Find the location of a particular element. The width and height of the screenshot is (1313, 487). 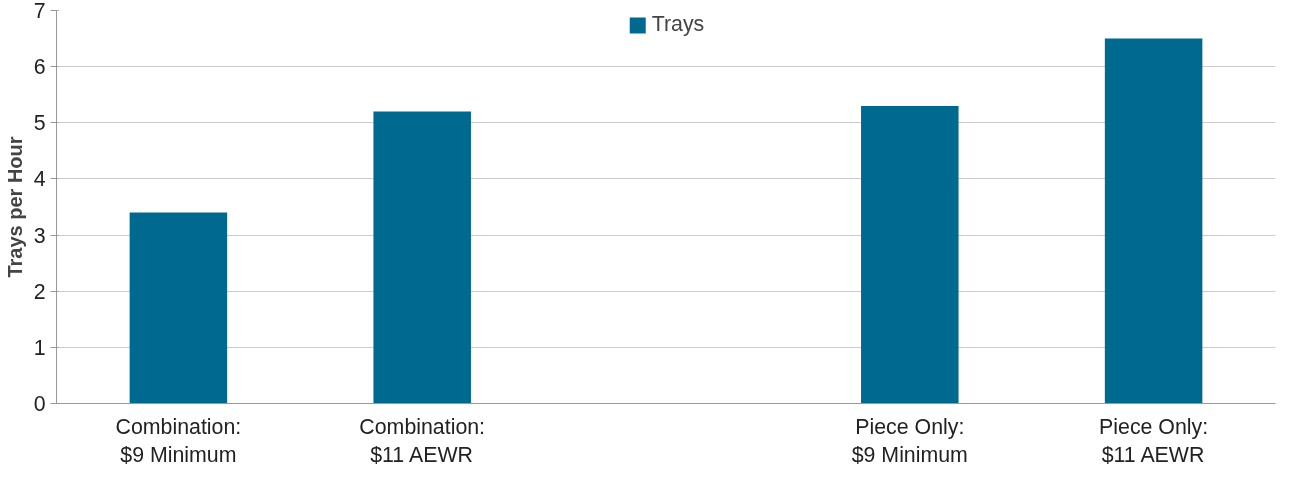

x-tick-label: Combination: $11 AEWR is located at coordinates (422, 441).